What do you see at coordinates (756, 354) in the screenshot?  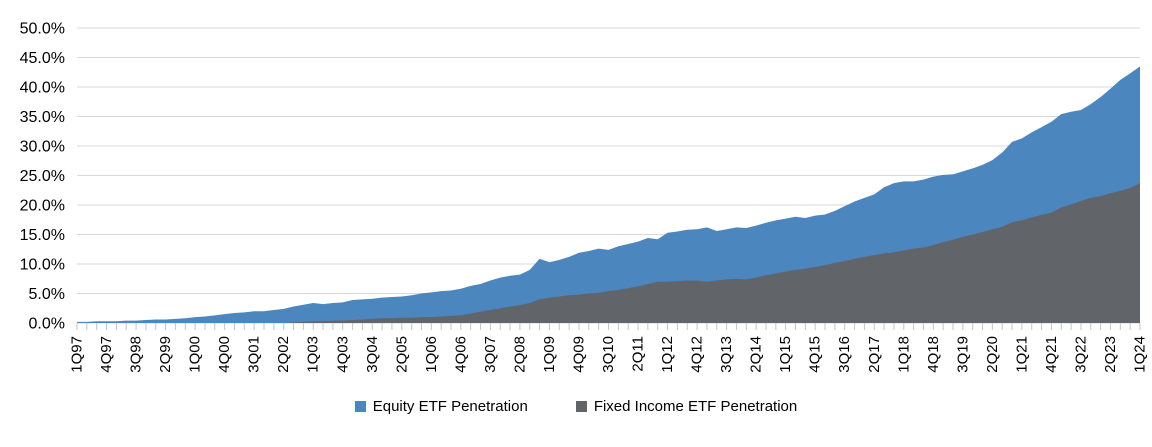 I see `x-axis-tick-label: 2Q14` at bounding box center [756, 354].